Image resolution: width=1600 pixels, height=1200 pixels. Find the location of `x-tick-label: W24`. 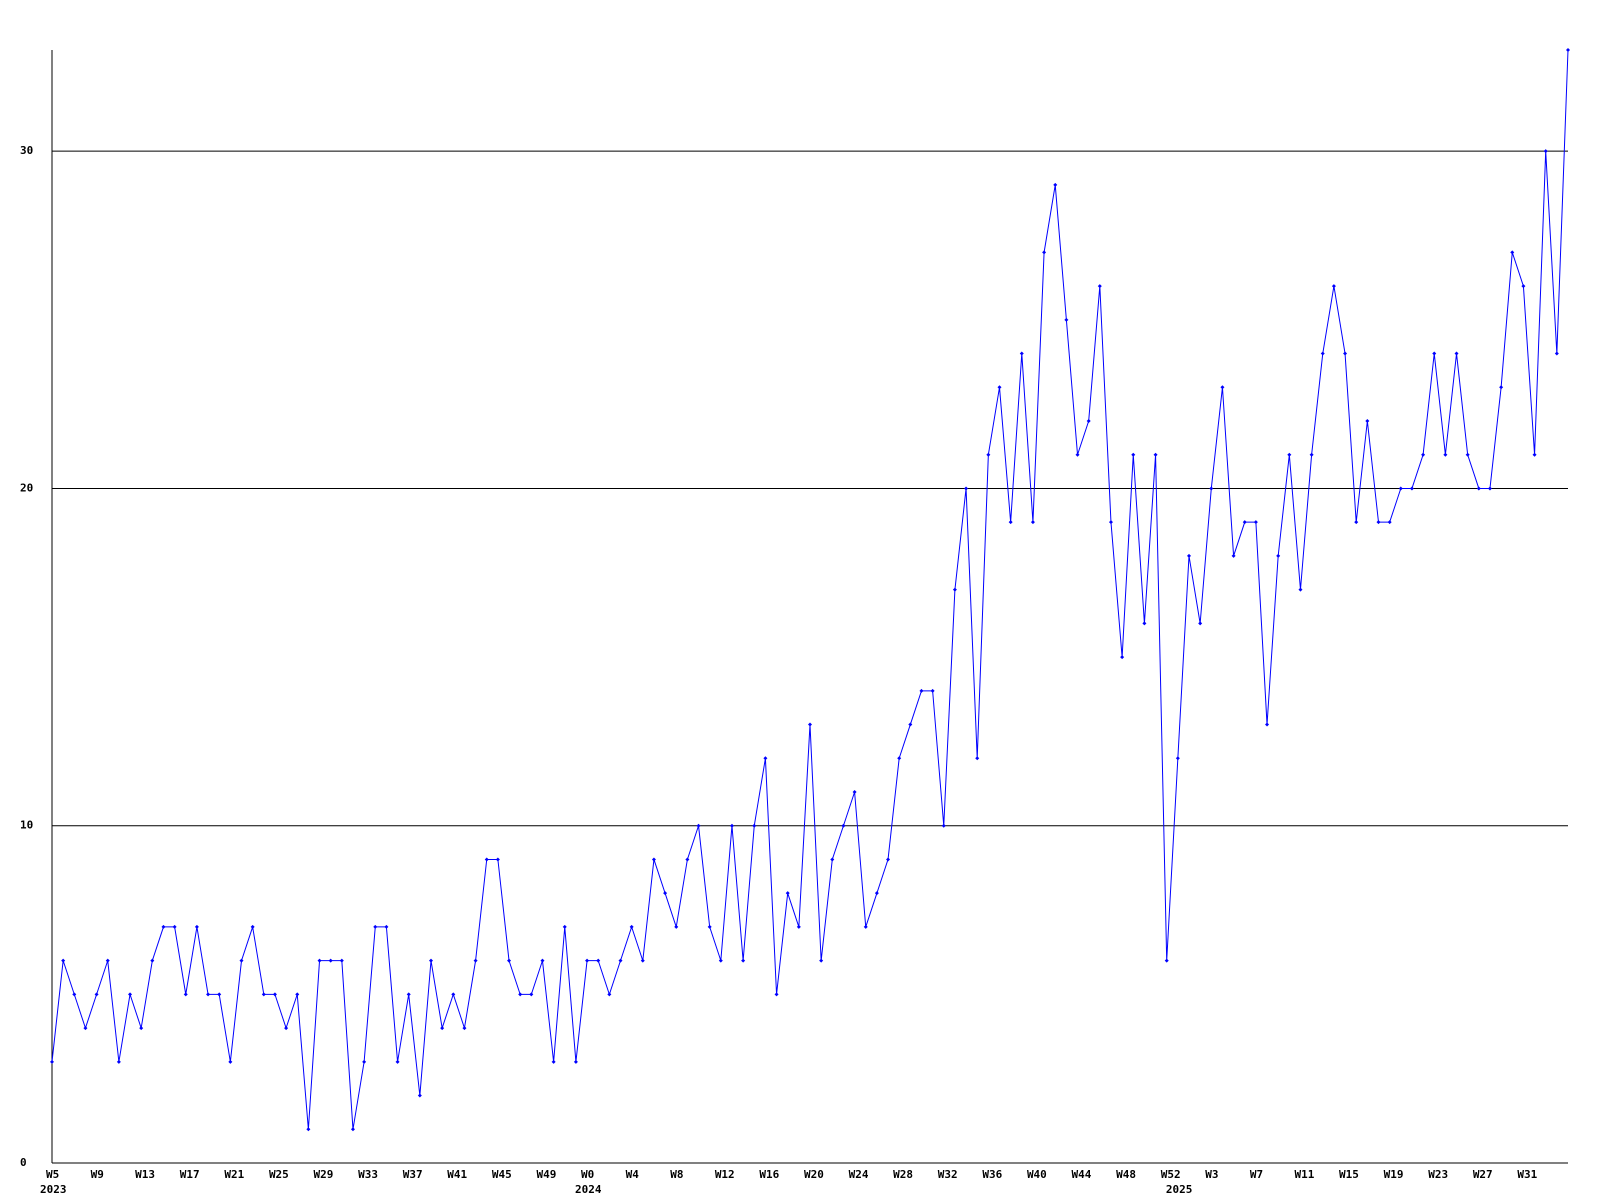

x-tick-label: W24 is located at coordinates (859, 1174).